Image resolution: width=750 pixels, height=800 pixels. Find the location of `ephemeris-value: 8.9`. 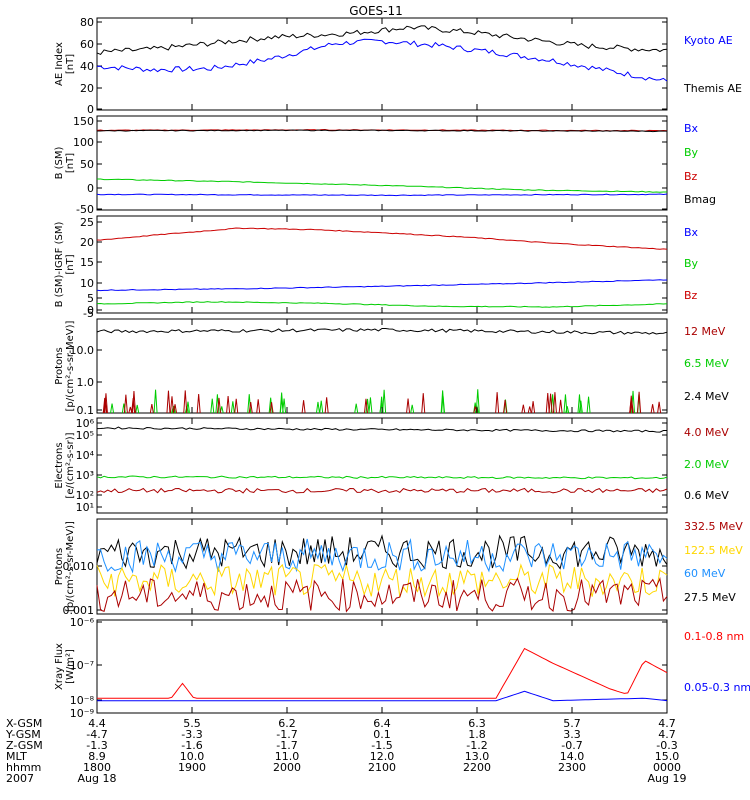

ephemeris-value: 8.9 is located at coordinates (97, 756).